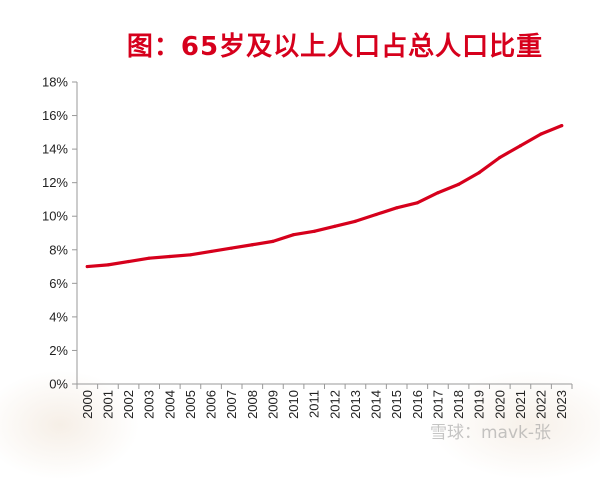 This screenshot has height=480, width=600. Describe the element at coordinates (561, 404) in the screenshot. I see `x-tick-label: 2023` at that location.